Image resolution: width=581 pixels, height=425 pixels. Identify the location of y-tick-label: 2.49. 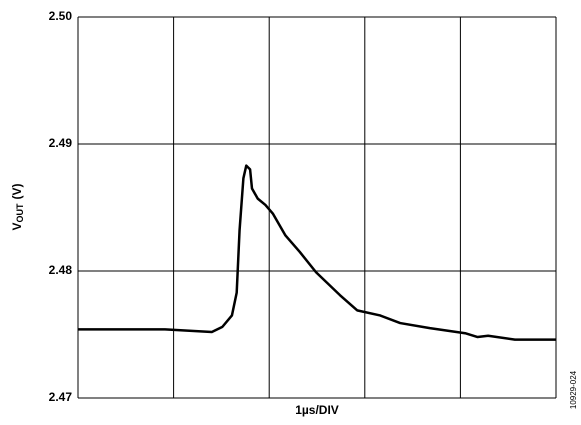
(61, 143).